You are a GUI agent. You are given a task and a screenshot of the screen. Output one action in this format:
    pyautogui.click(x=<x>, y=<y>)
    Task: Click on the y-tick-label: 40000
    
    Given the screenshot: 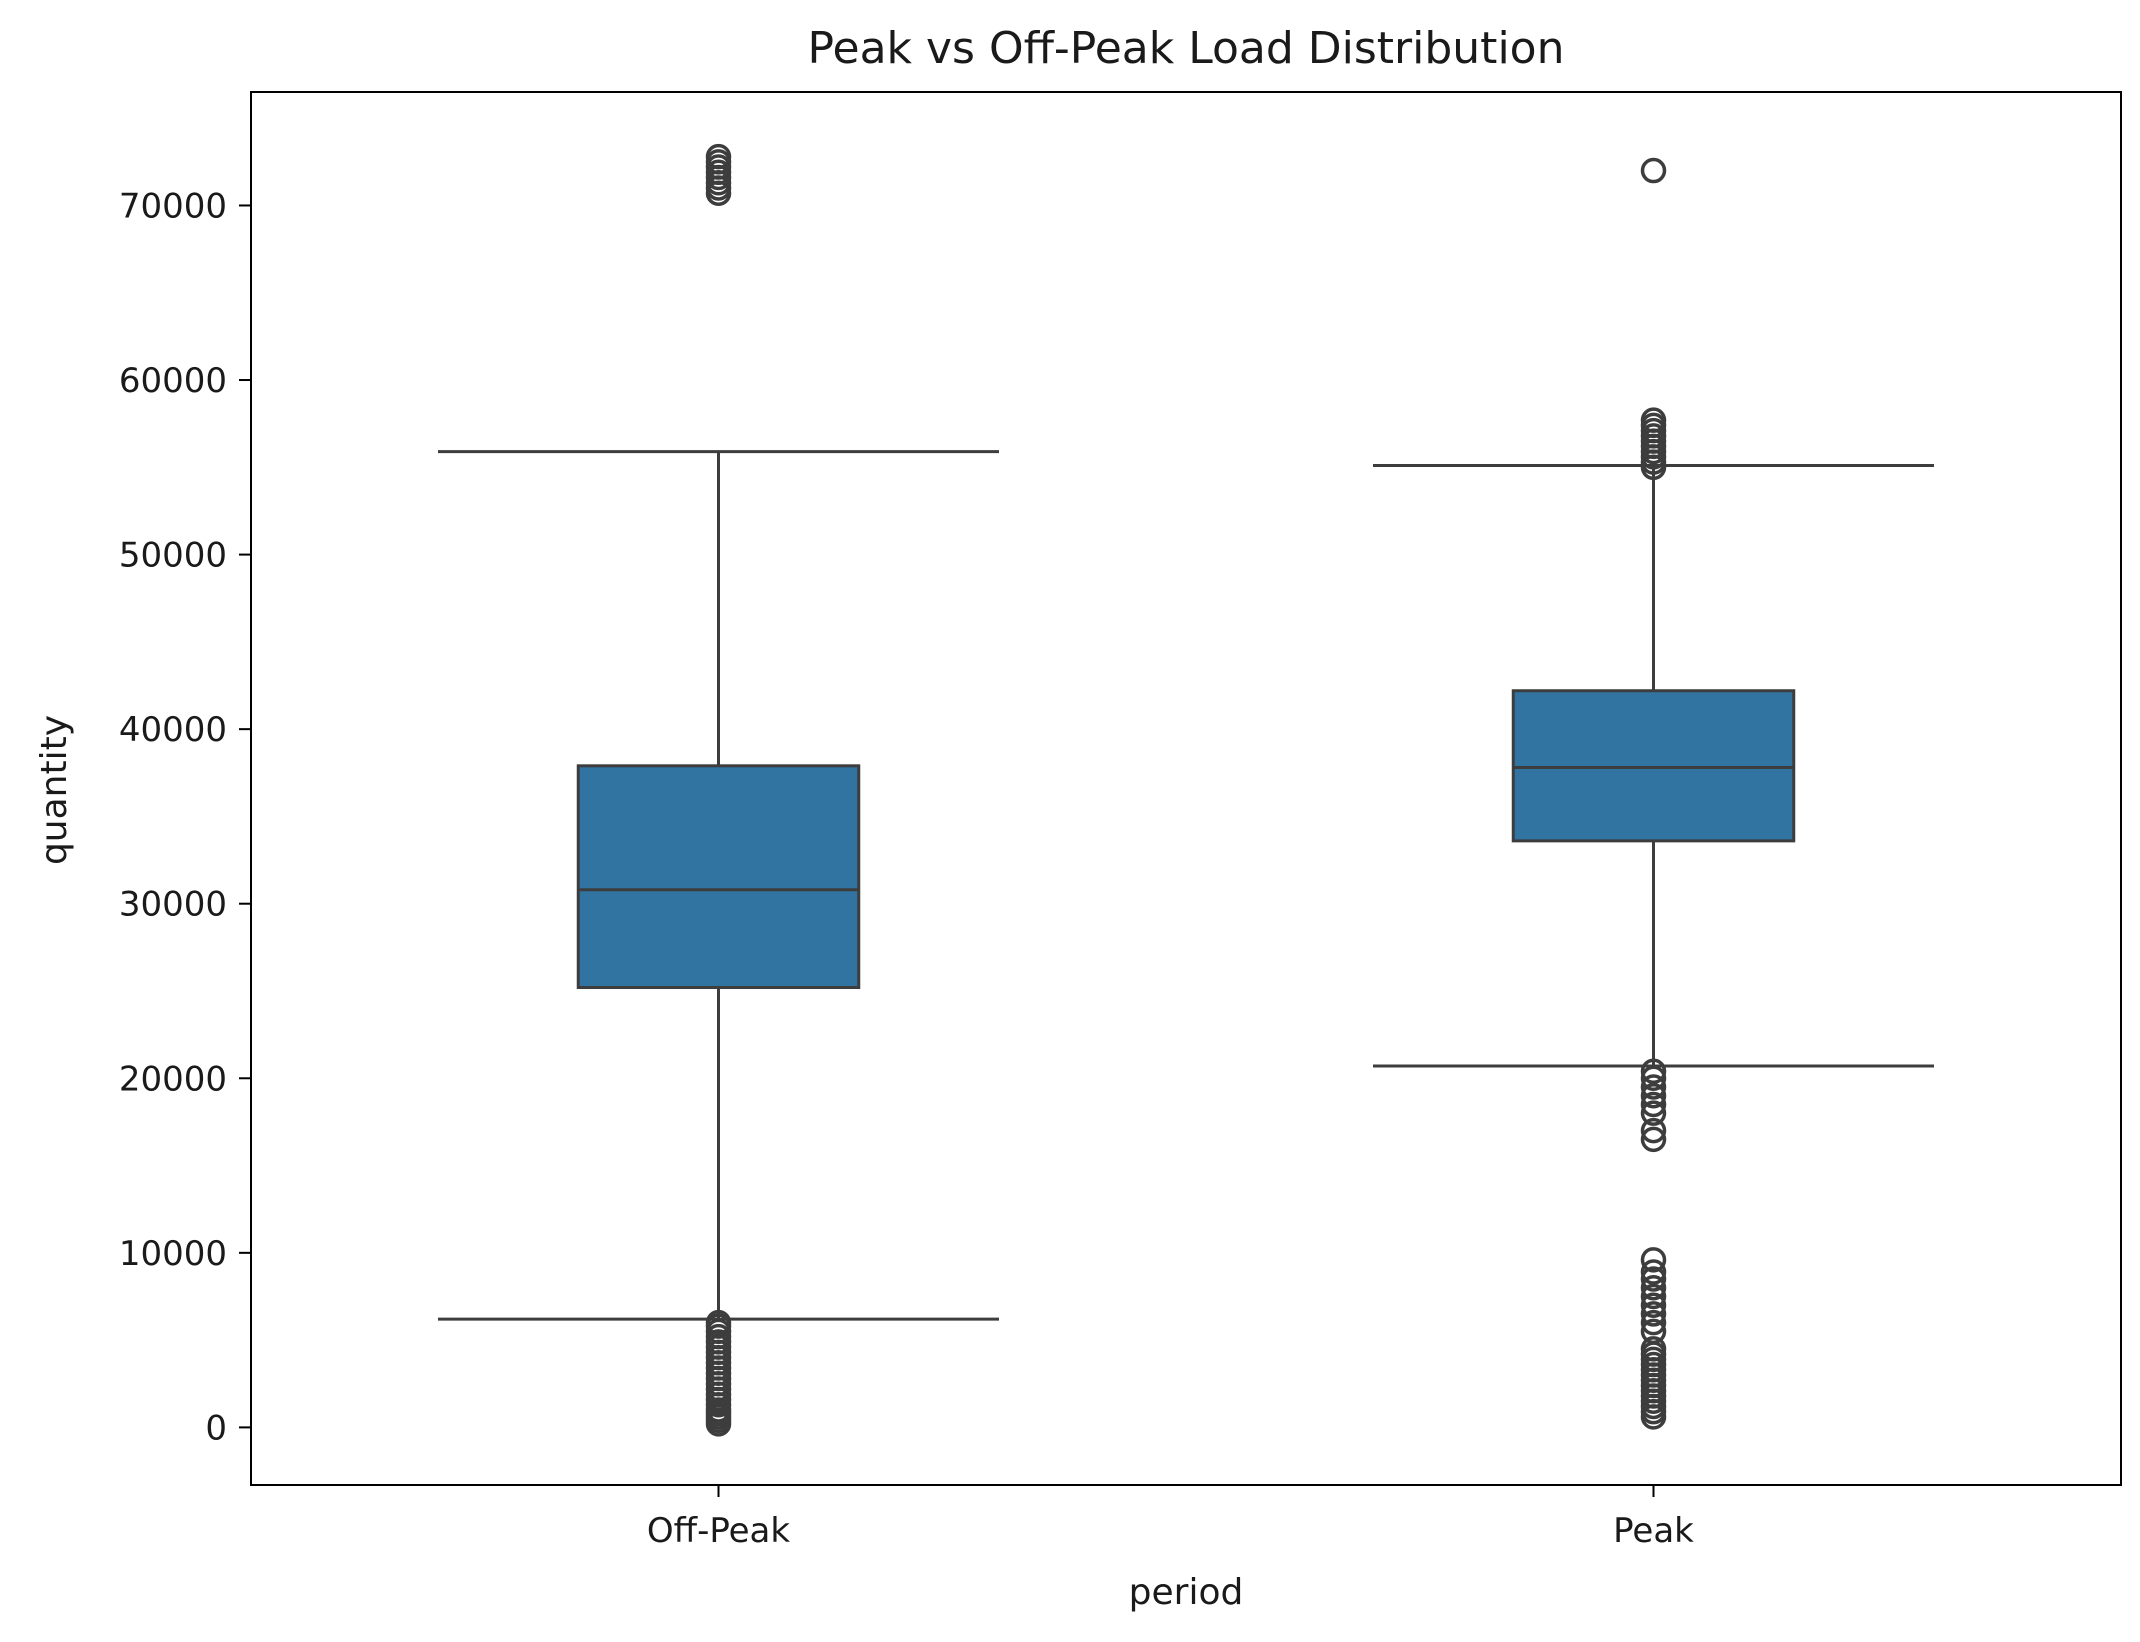 What is the action you would take?
    pyautogui.click(x=173, y=730)
    